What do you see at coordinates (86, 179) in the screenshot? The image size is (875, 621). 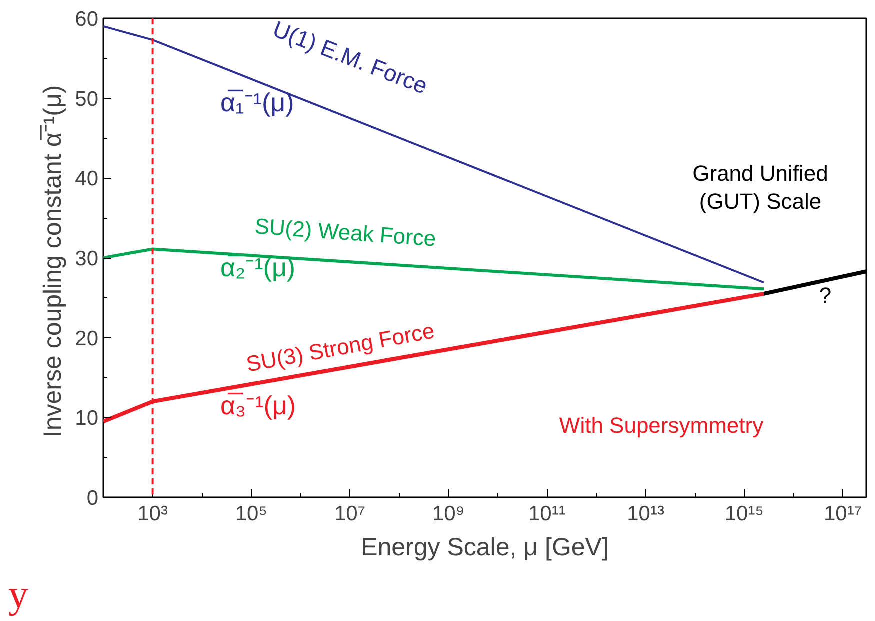 I see `y-tick-label: 40` at bounding box center [86, 179].